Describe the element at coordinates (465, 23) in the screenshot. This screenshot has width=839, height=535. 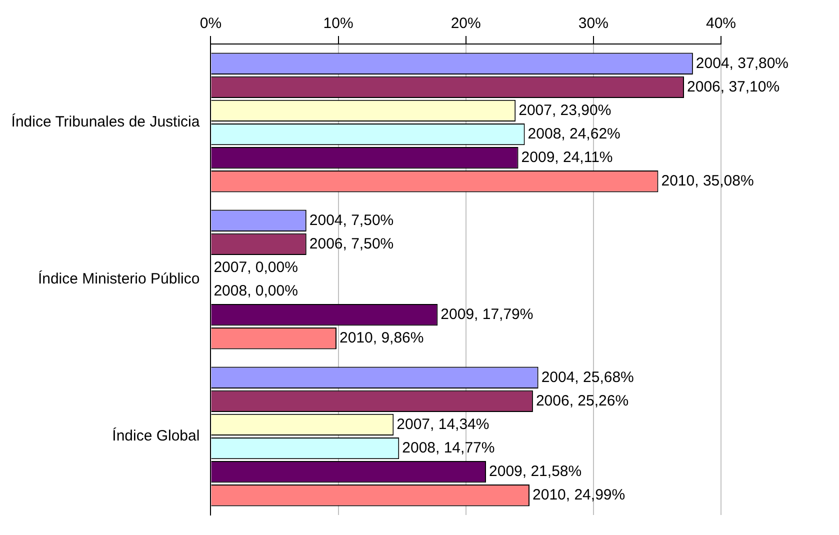
I see `x-tick-label: 20%` at that location.